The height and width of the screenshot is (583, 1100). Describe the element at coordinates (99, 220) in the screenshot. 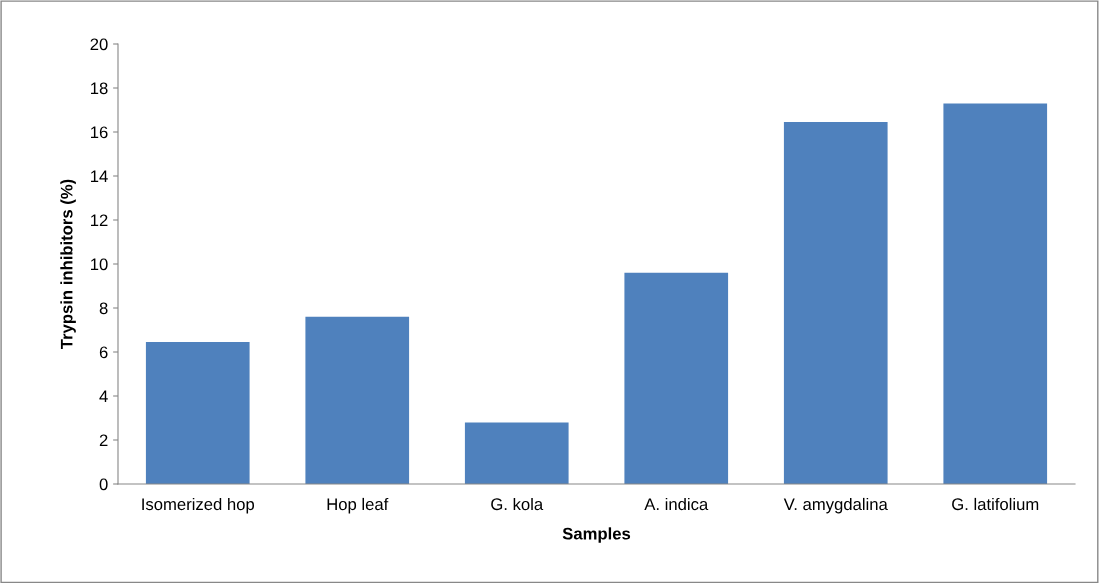

I see `y-tick-label: 12` at that location.